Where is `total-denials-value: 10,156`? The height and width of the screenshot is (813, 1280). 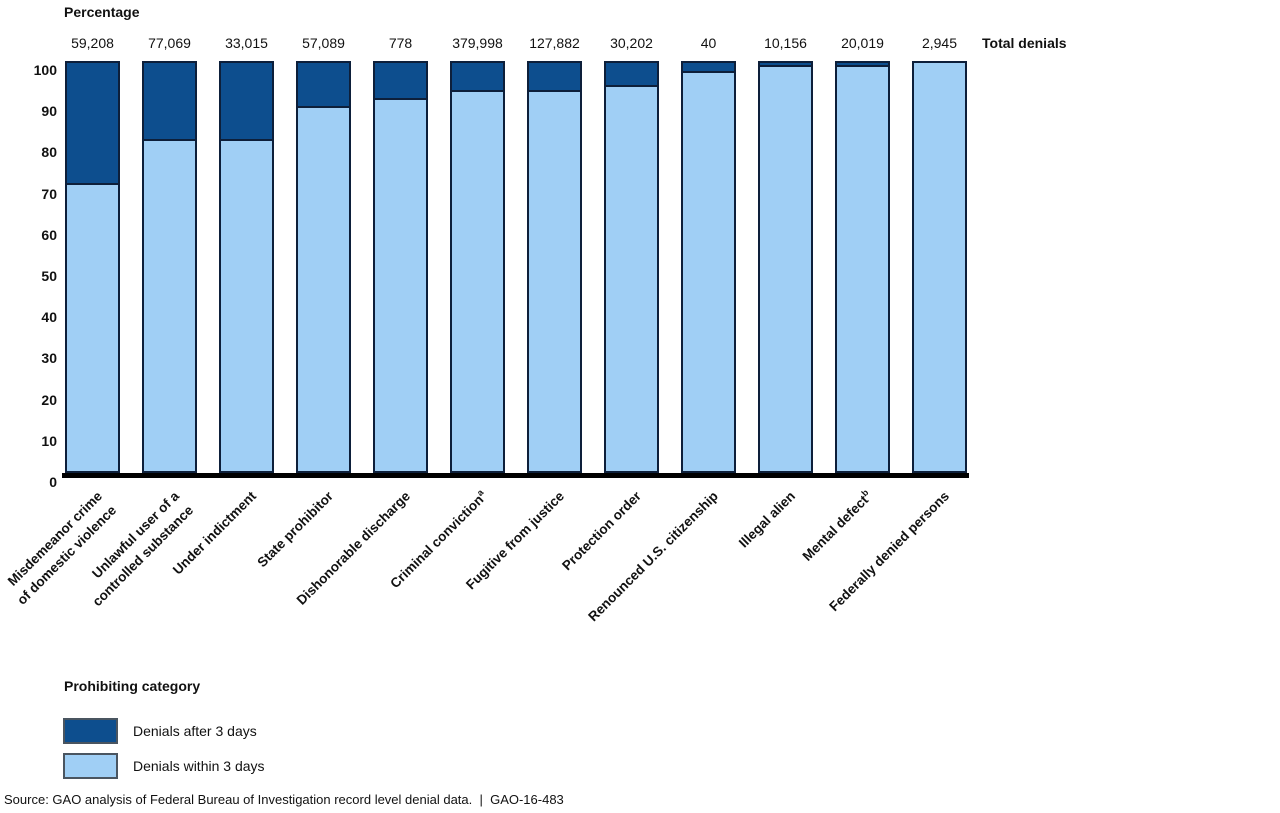 total-denials-value: 10,156 is located at coordinates (785, 43).